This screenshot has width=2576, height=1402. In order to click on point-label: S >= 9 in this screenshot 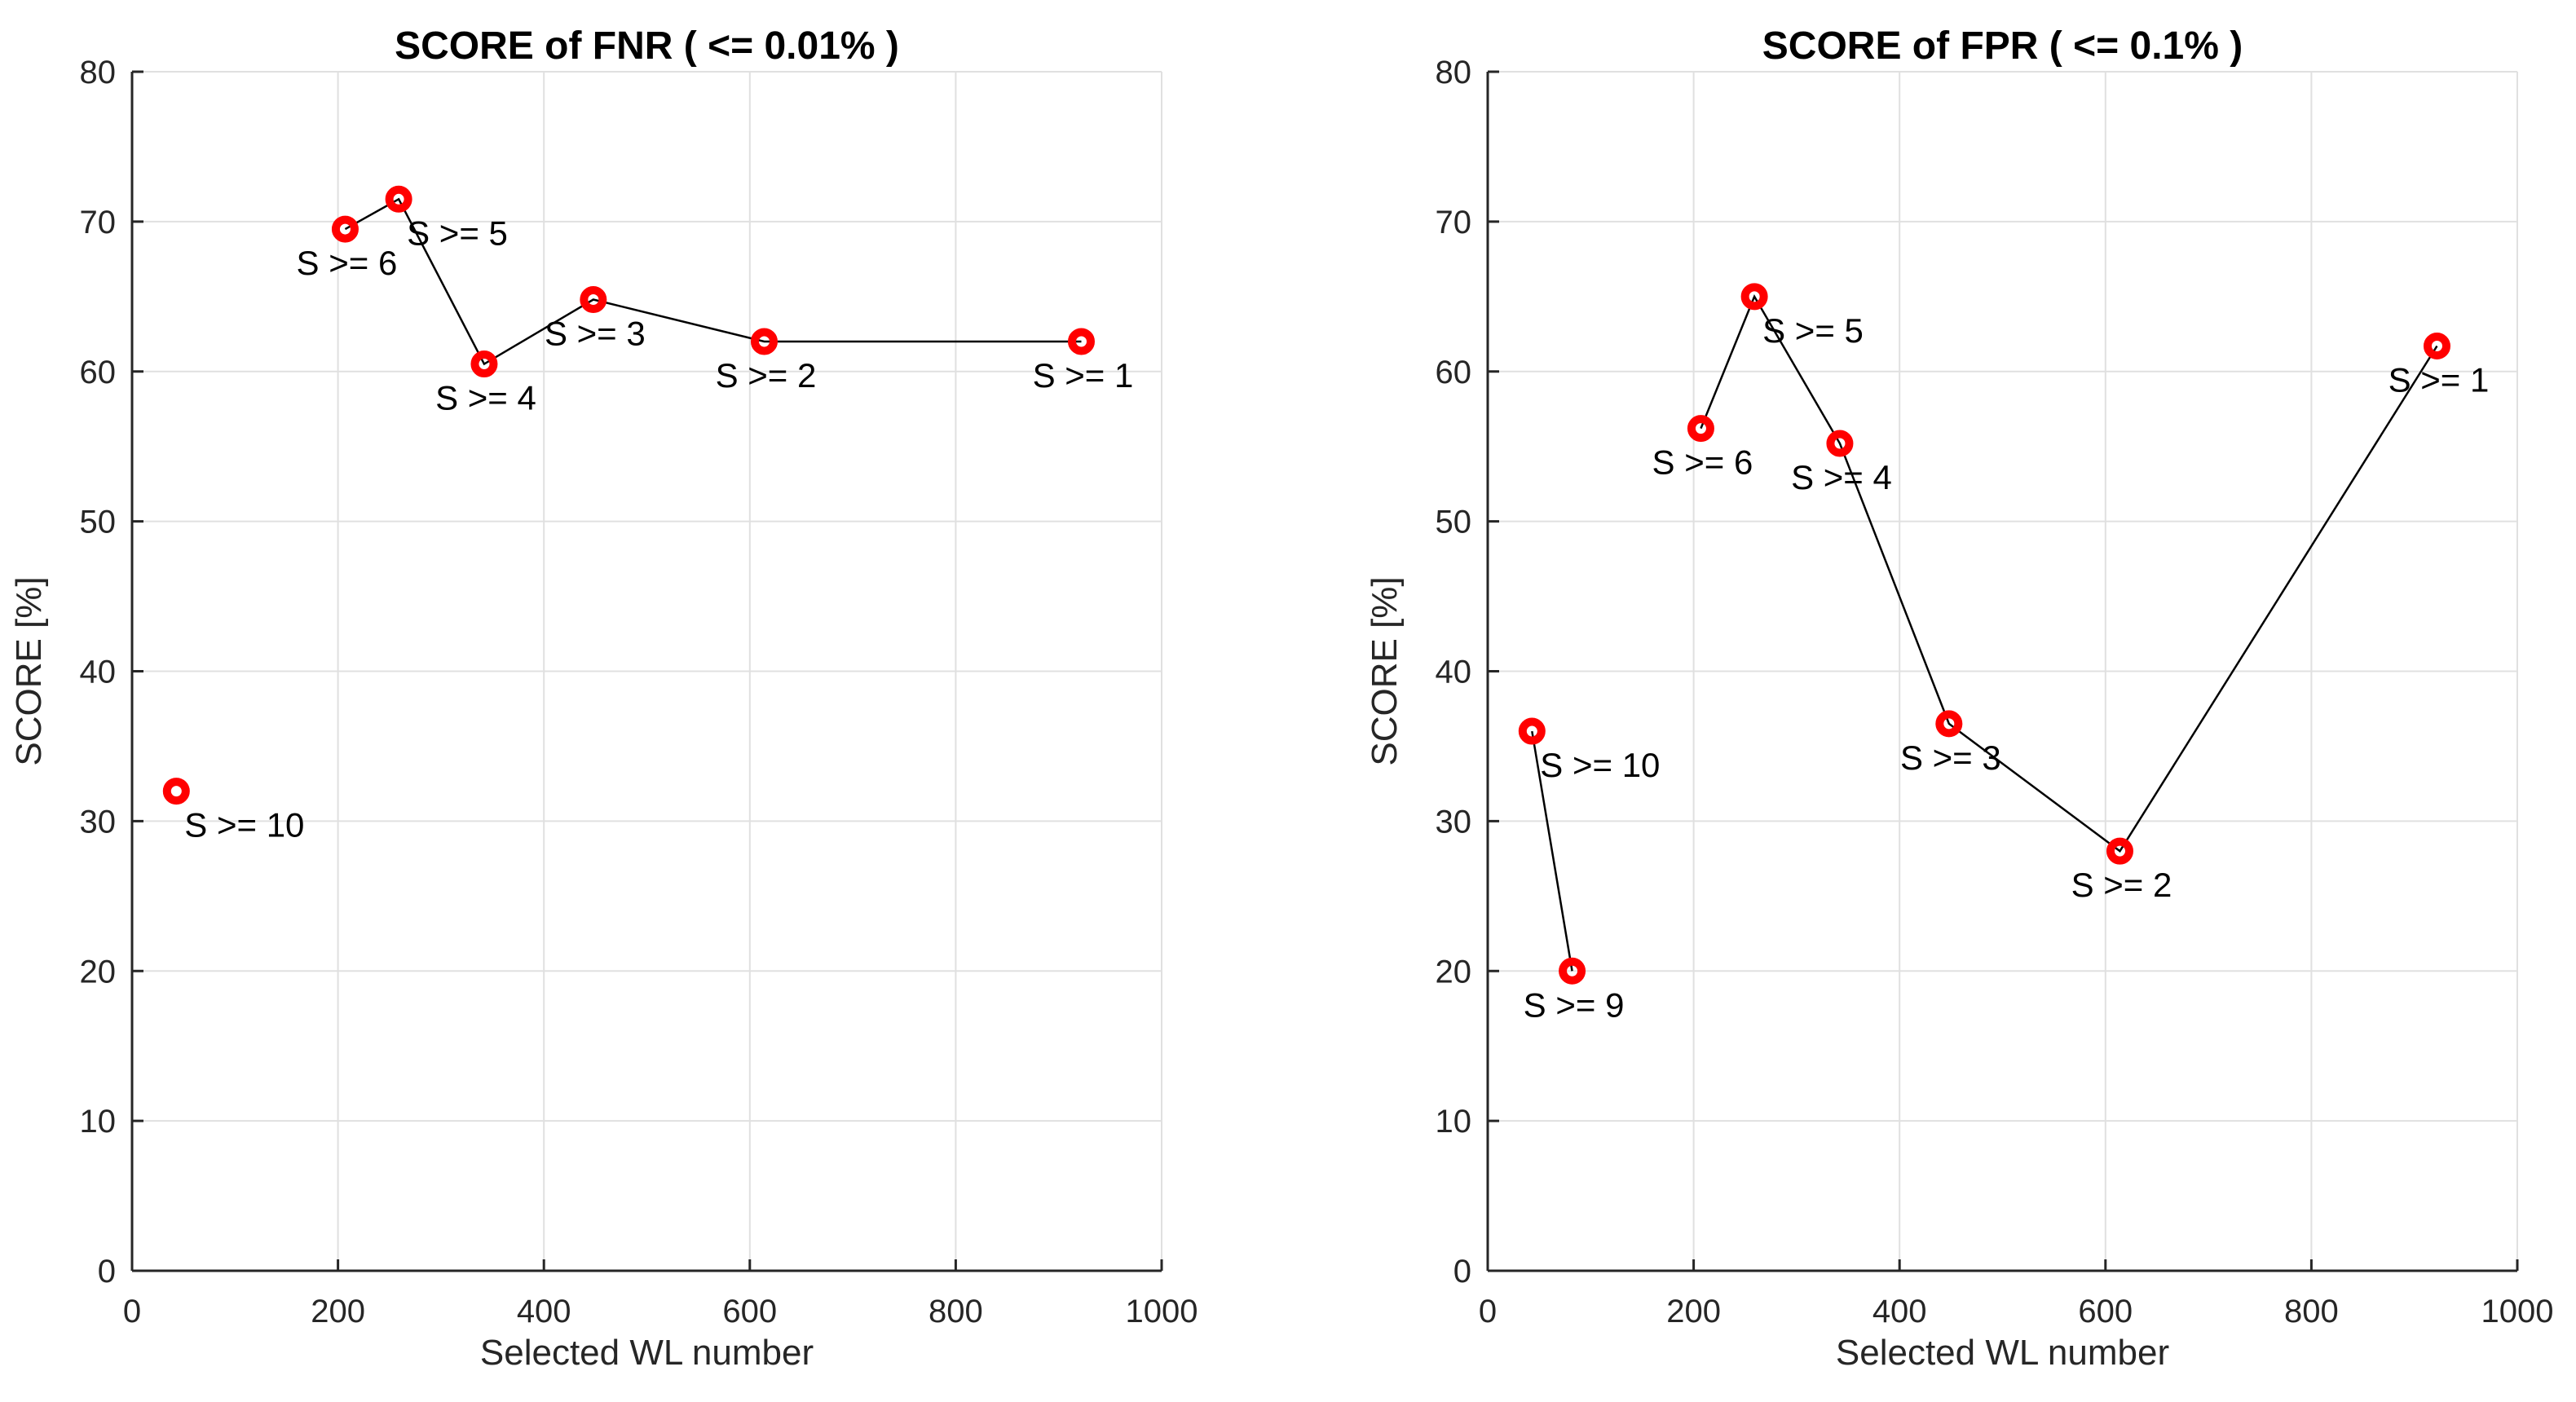, I will do `click(1574, 1004)`.